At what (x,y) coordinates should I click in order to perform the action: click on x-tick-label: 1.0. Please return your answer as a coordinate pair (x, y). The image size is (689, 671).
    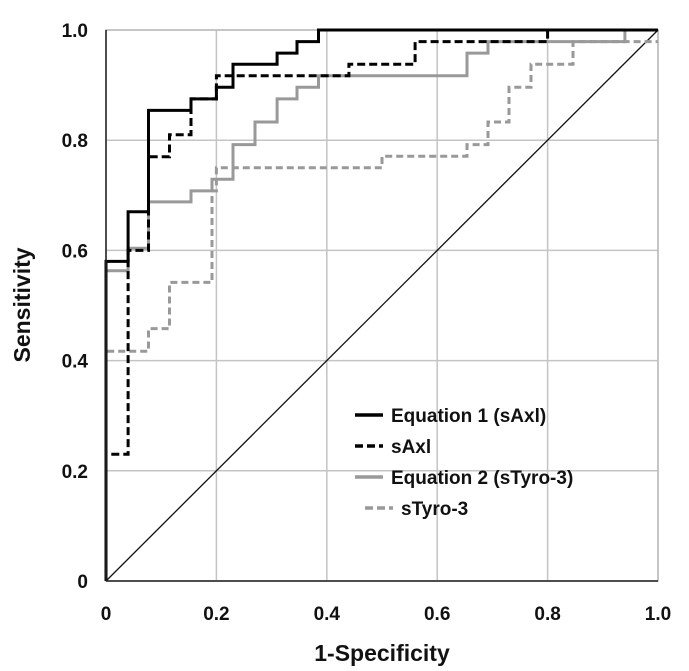
    Looking at the image, I should click on (658, 614).